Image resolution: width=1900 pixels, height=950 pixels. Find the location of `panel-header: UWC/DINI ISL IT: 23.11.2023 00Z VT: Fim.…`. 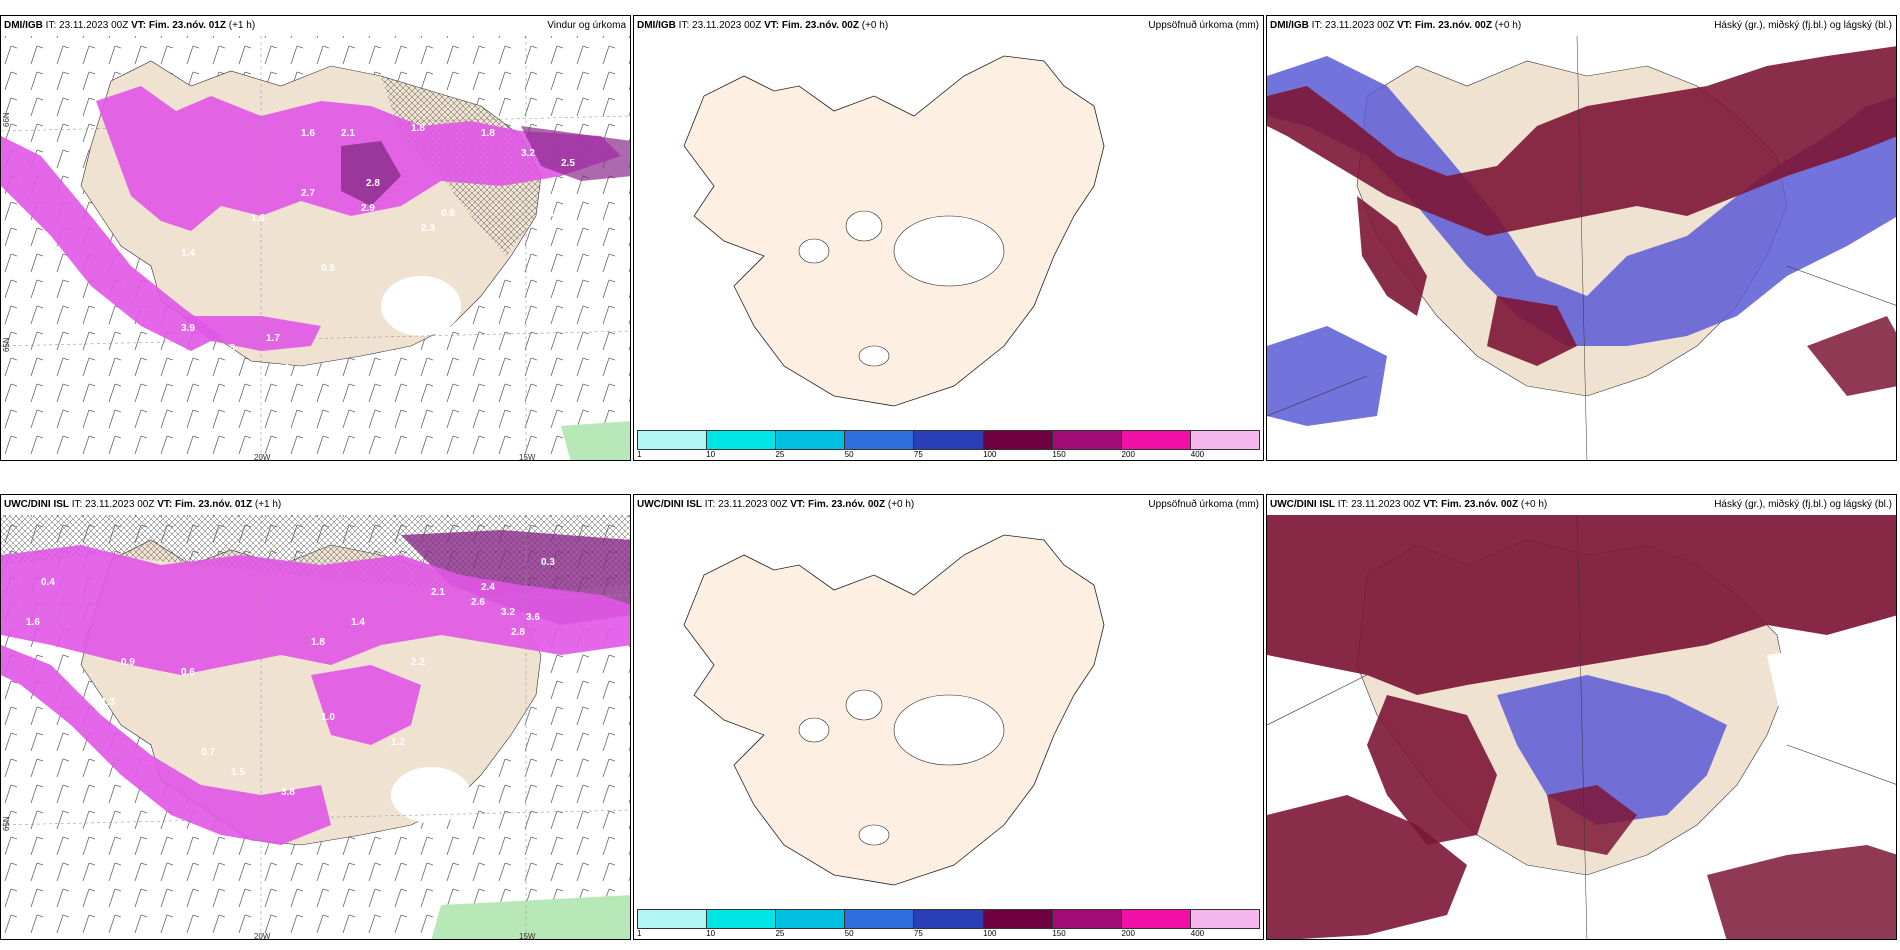

panel-header: UWC/DINI ISL IT: 23.11.2023 00Z VT: Fim.… is located at coordinates (948, 505).